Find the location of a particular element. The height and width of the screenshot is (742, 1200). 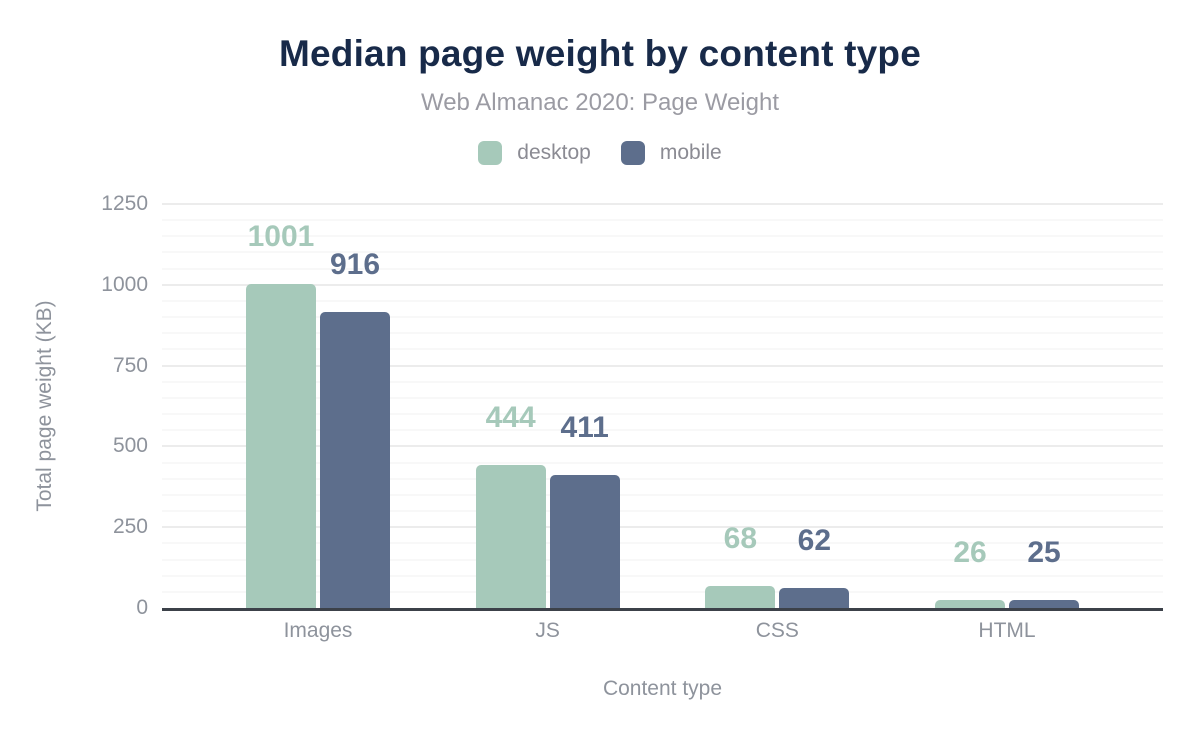

legend-item-mobile: mobile is located at coordinates (671, 153).